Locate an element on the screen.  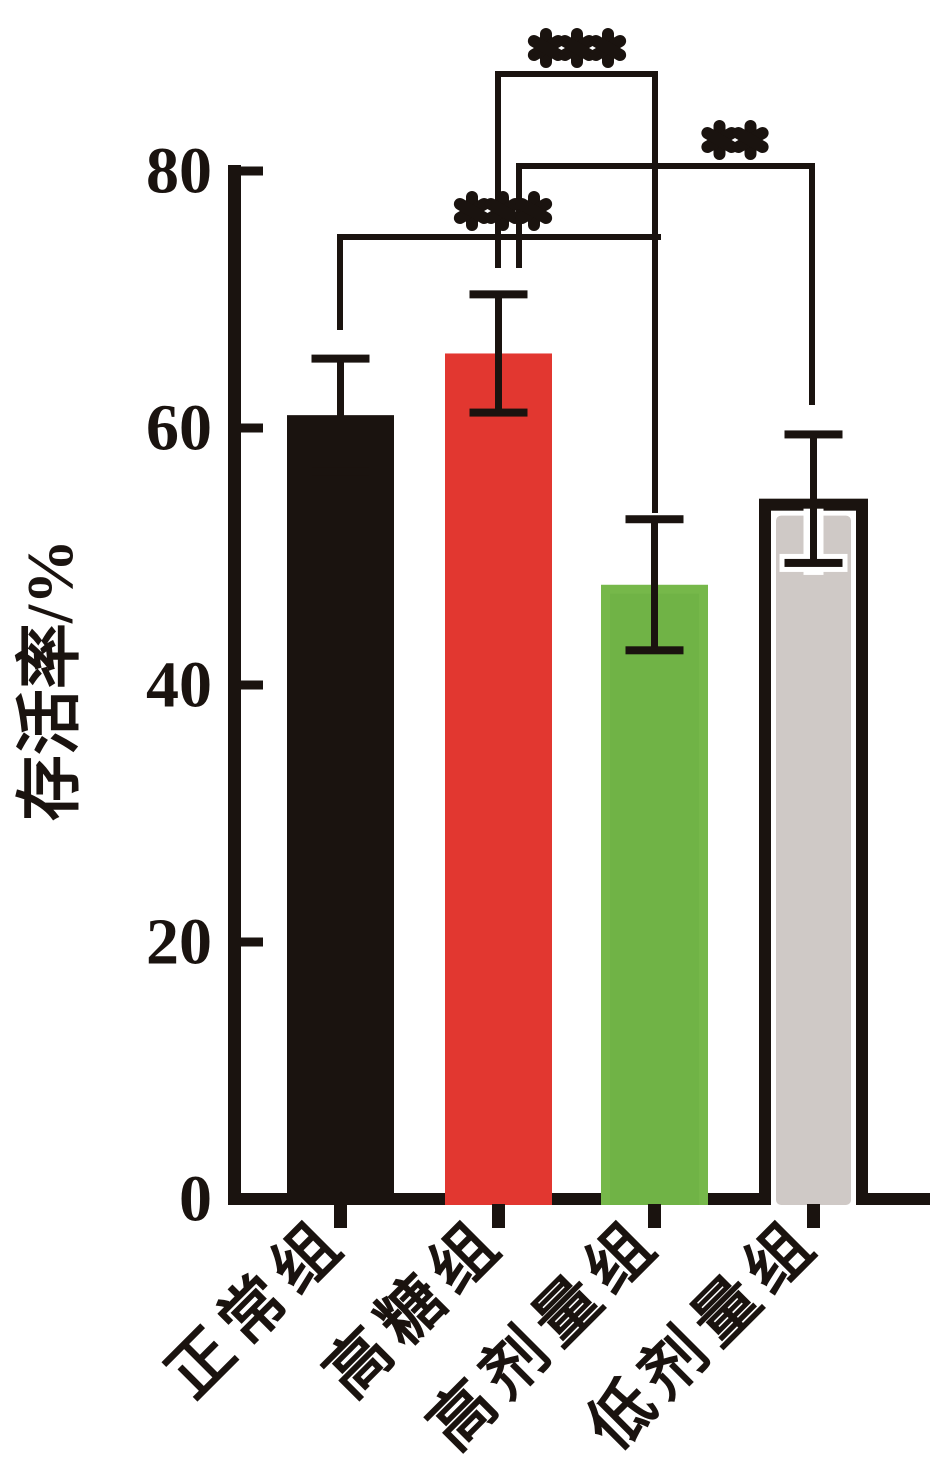
y-tick-label: 40 is located at coordinates (179, 685).